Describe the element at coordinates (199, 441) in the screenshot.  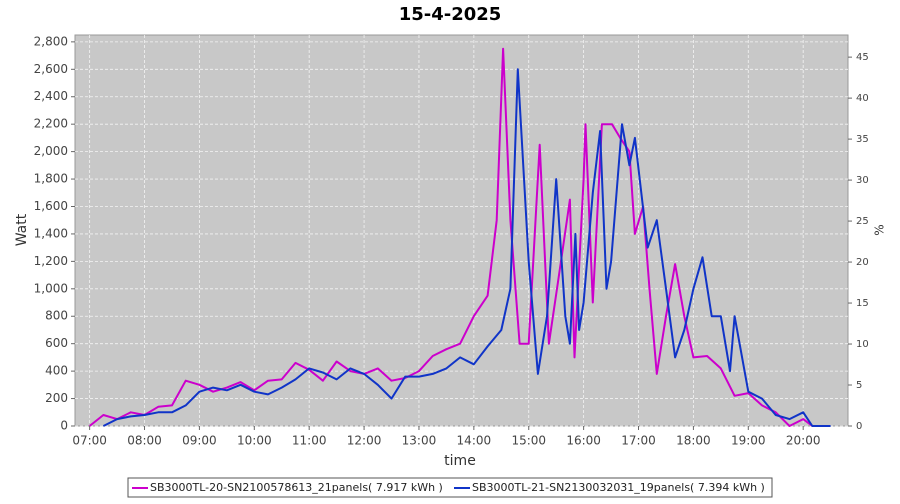
I see `x-tick-label: 09:00` at that location.